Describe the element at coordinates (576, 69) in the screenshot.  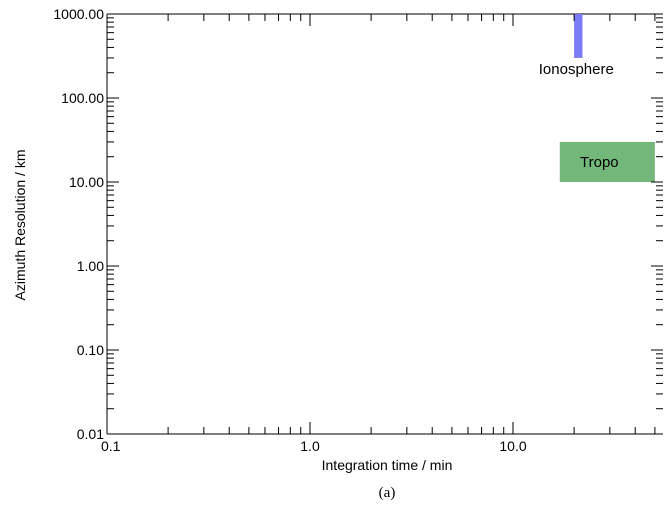
I see `region-label-ionosphere: Ionosphere` at that location.